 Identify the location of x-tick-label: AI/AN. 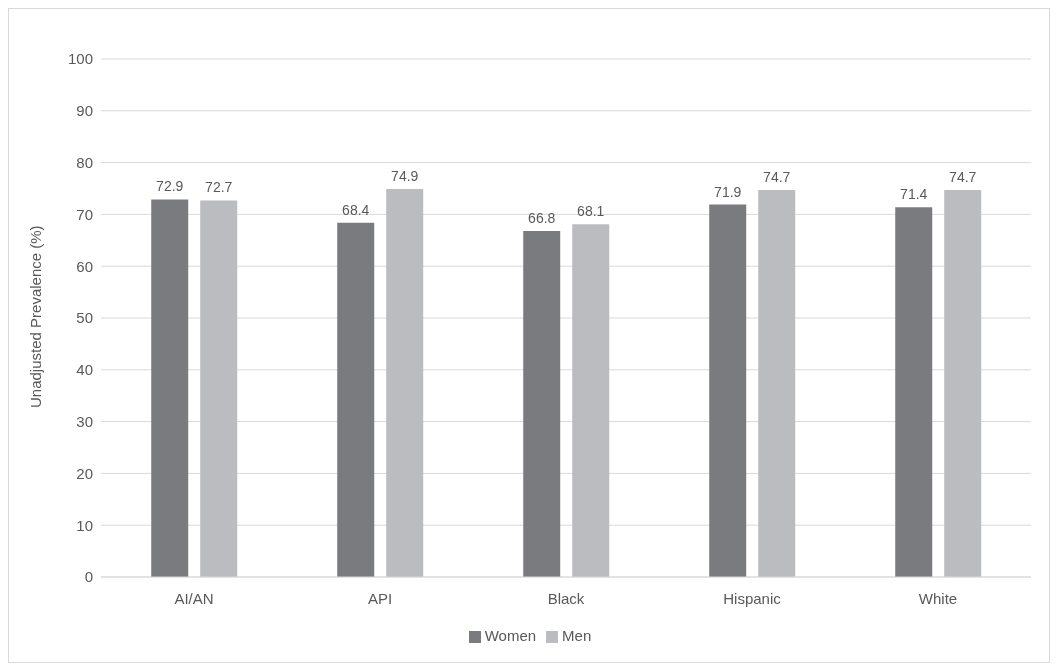
(194, 598).